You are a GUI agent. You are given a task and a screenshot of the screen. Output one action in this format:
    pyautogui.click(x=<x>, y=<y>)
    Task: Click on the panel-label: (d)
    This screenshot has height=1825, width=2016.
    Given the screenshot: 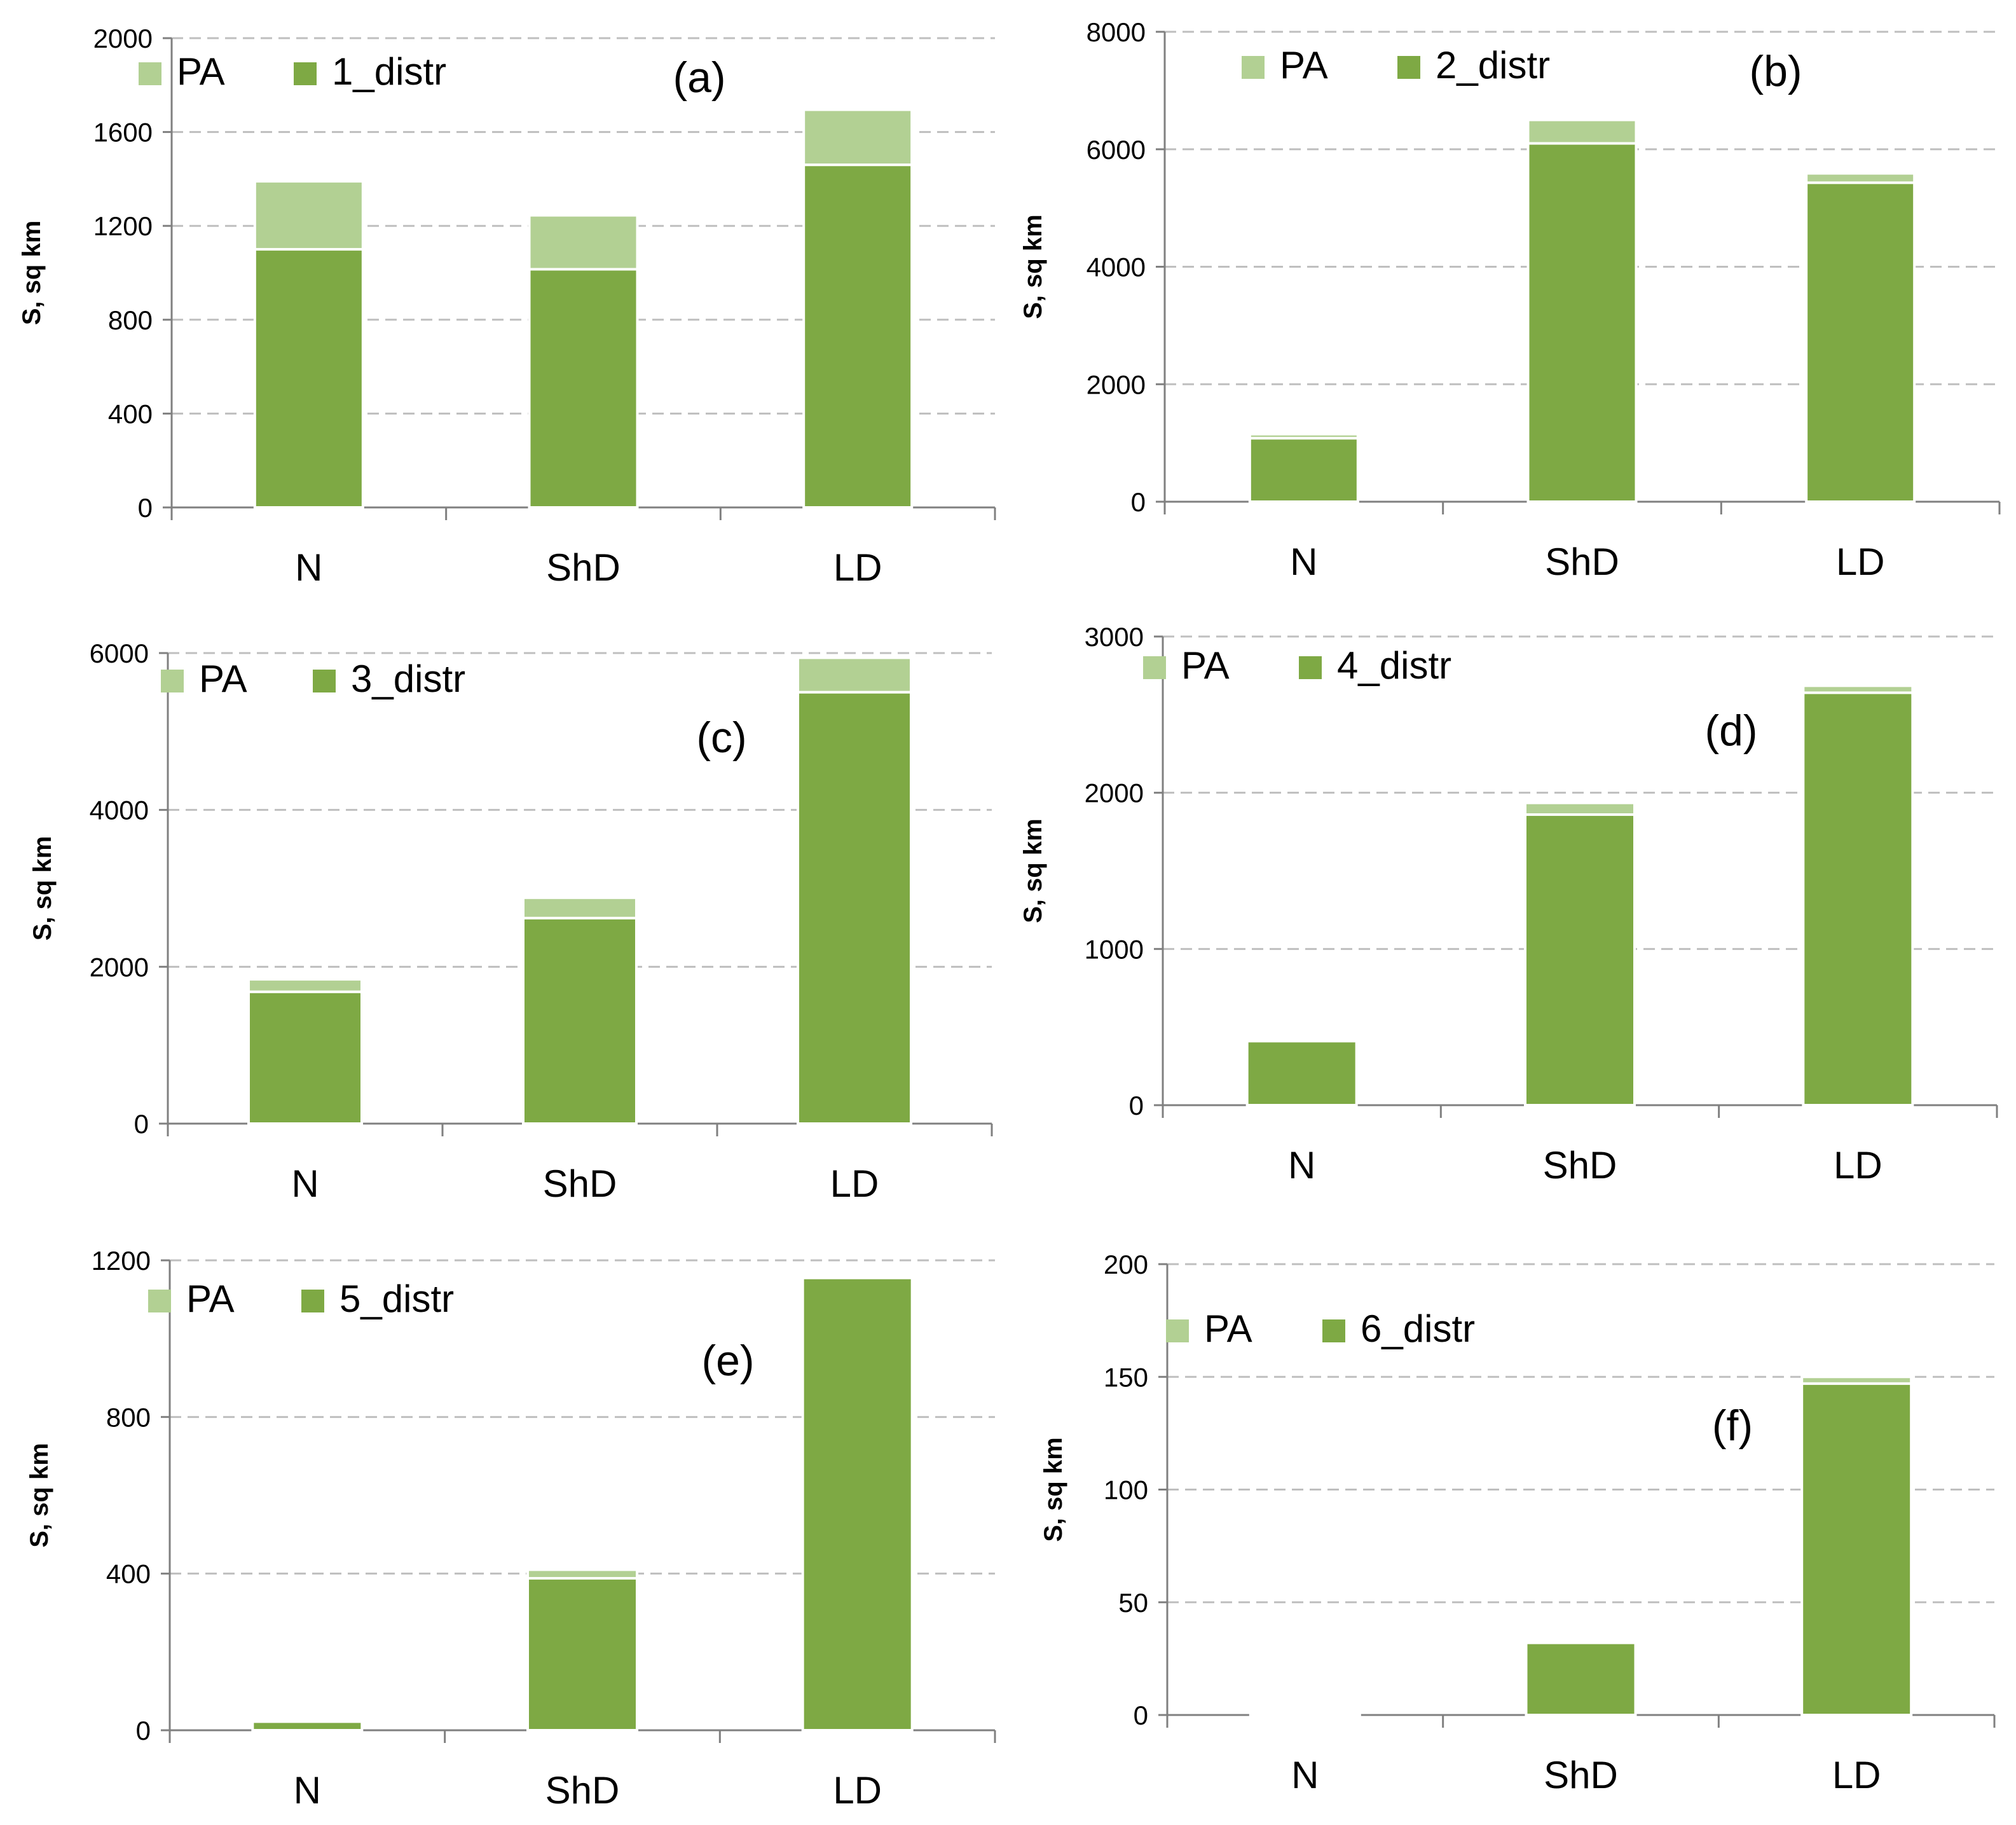 What is the action you would take?
    pyautogui.click(x=1731, y=730)
    